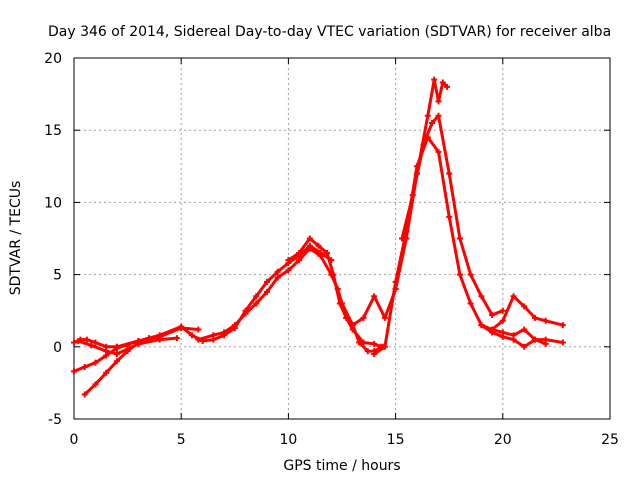 This screenshot has width=640, height=480. What do you see at coordinates (341, 466) in the screenshot?
I see `x-axis-label: GPS time / hours` at bounding box center [341, 466].